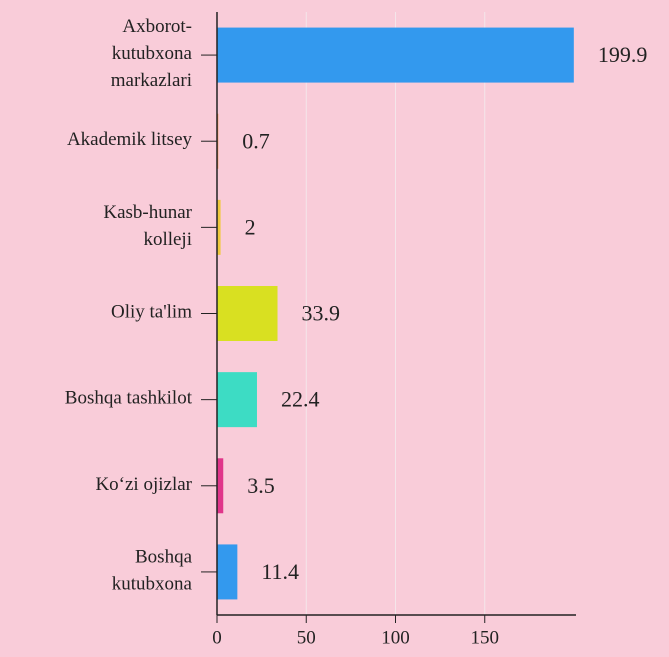  Describe the element at coordinates (147, 226) in the screenshot. I see `y-tick-label: Kasb-hunar kolleji` at that location.